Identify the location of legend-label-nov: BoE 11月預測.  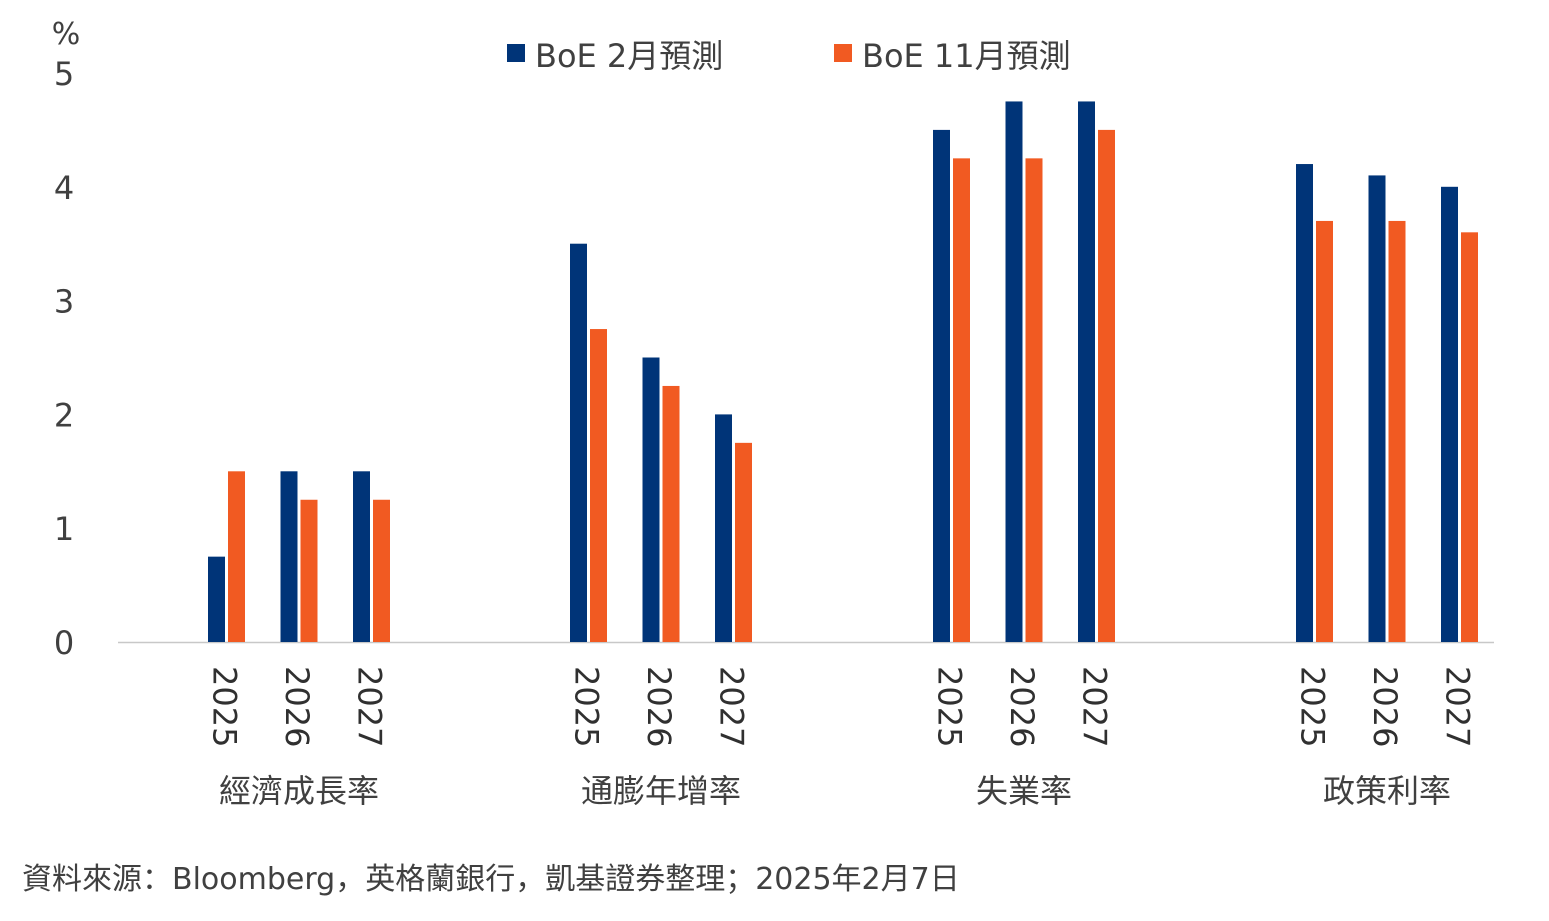
(966, 56).